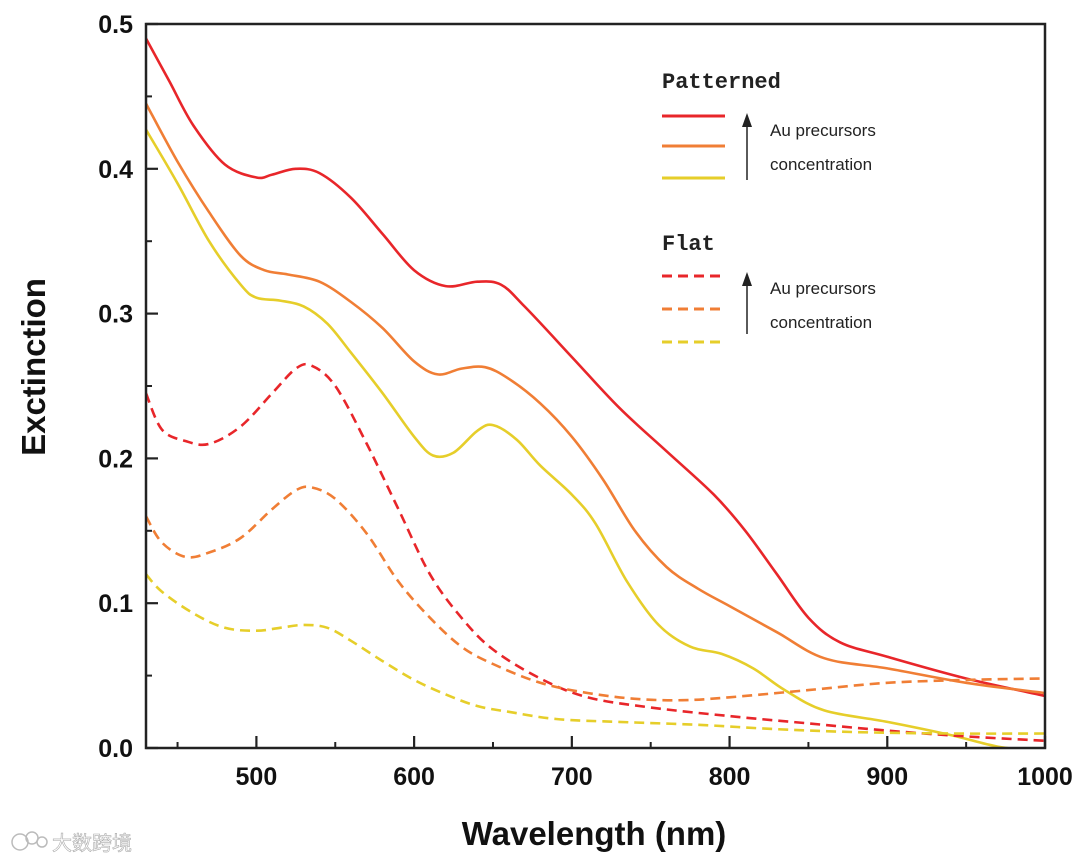  What do you see at coordinates (115, 315) in the screenshot?
I see `y-tick-label: 0.3` at bounding box center [115, 315].